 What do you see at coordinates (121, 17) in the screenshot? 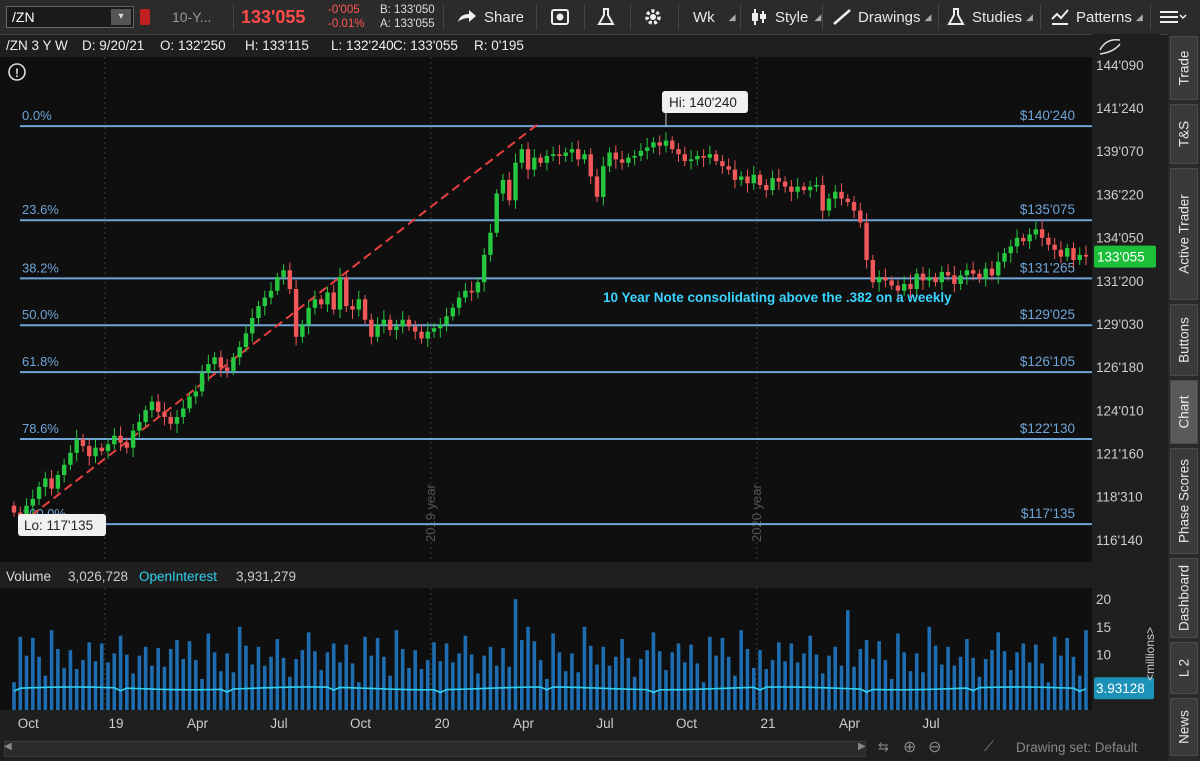
I see `symbol-dropdown-icon: ▾` at bounding box center [121, 17].